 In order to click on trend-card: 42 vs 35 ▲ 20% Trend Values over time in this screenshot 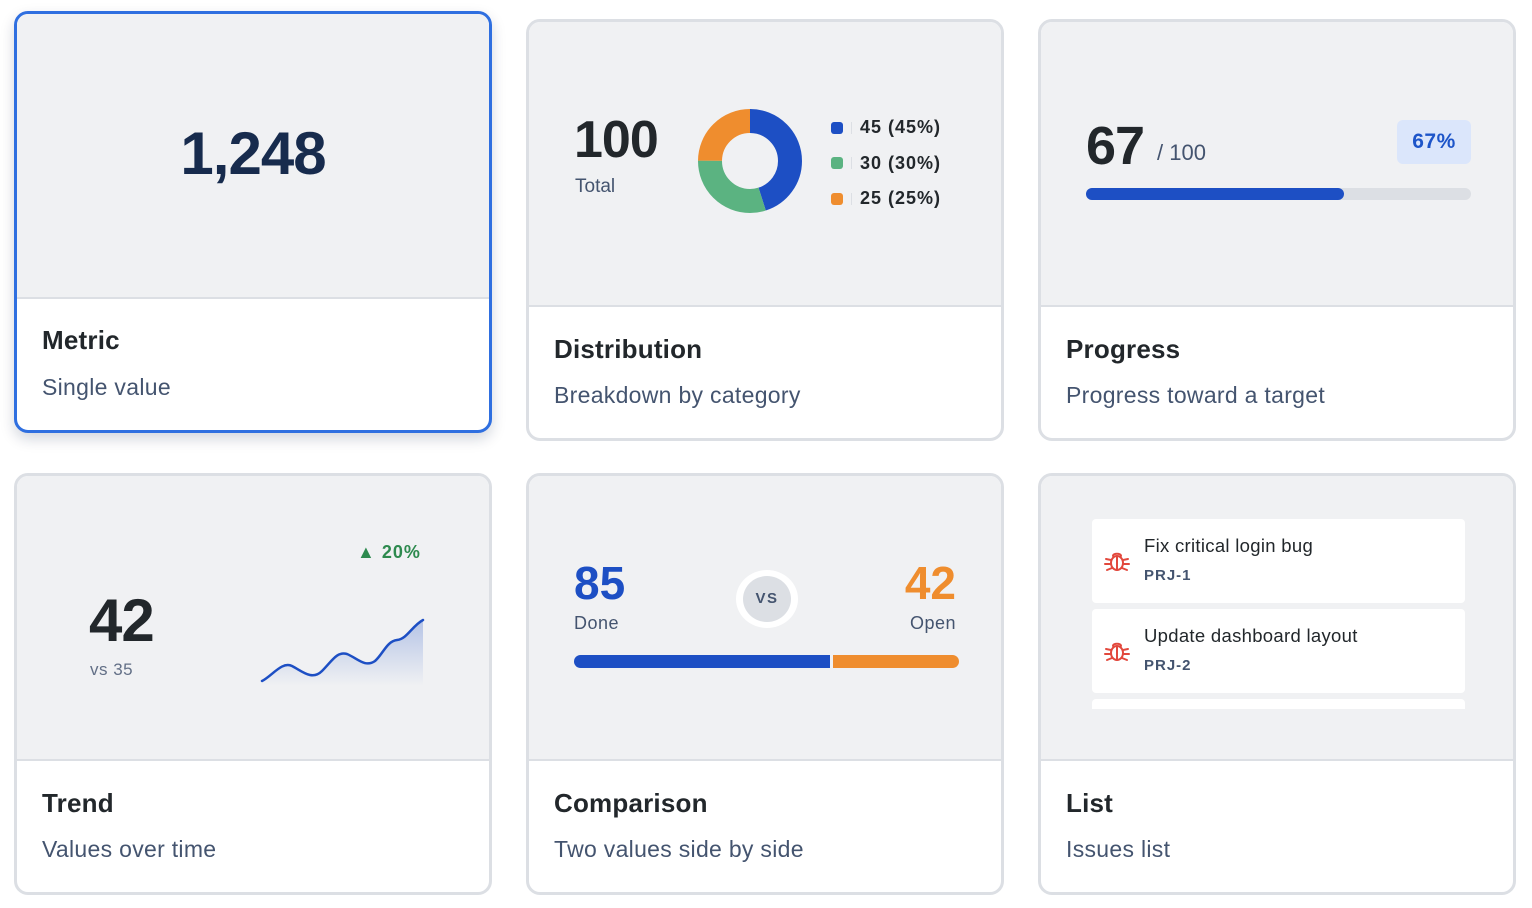, I will do `click(253, 684)`.